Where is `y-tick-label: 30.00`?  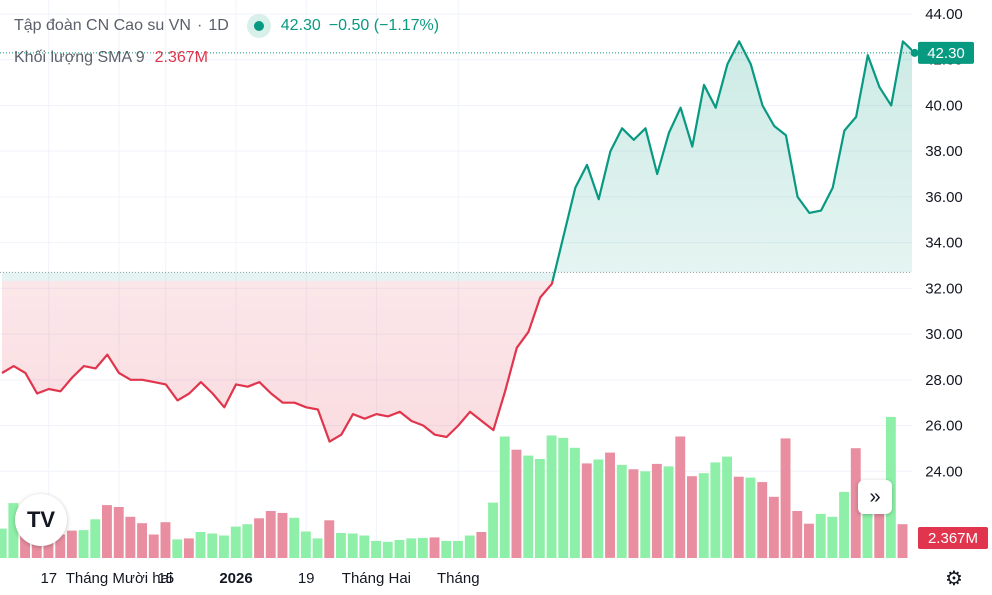 y-tick-label: 30.00 is located at coordinates (944, 334).